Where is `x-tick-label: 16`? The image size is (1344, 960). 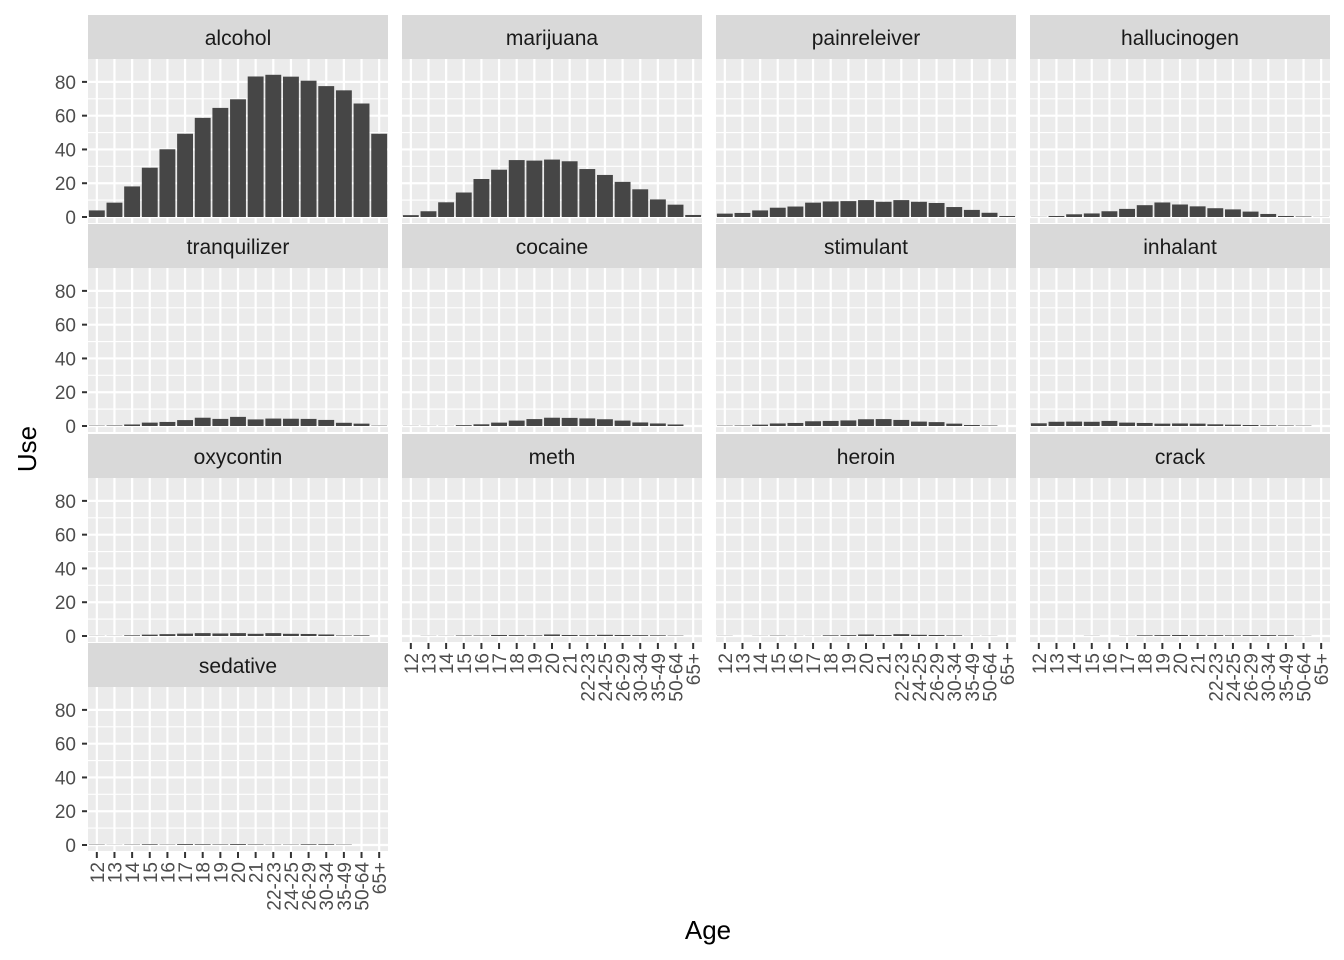
x-tick-label: 16 is located at coordinates (796, 663).